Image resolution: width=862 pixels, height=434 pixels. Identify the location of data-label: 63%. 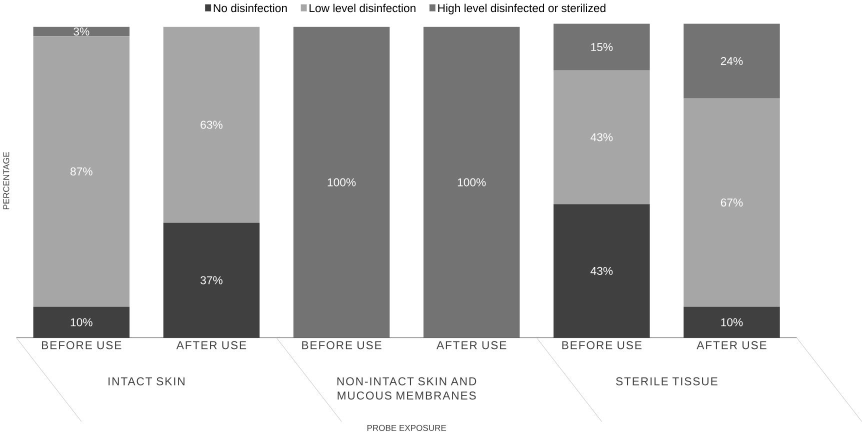
(211, 124).